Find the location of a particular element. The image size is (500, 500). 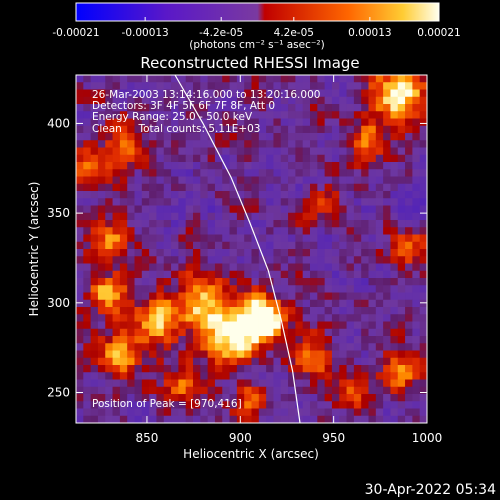

y-tick-label: 250 is located at coordinates (58, 393).